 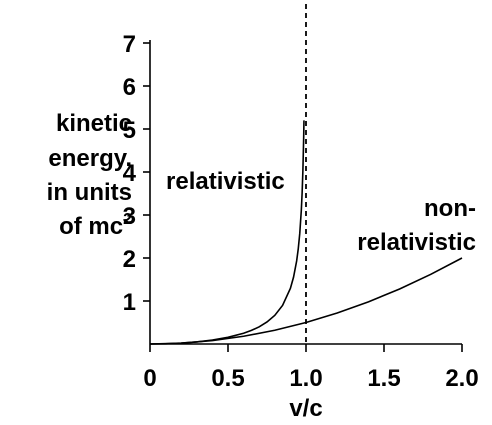 I want to click on non-relativistic-label-line-1: non-, so click(x=450, y=208).